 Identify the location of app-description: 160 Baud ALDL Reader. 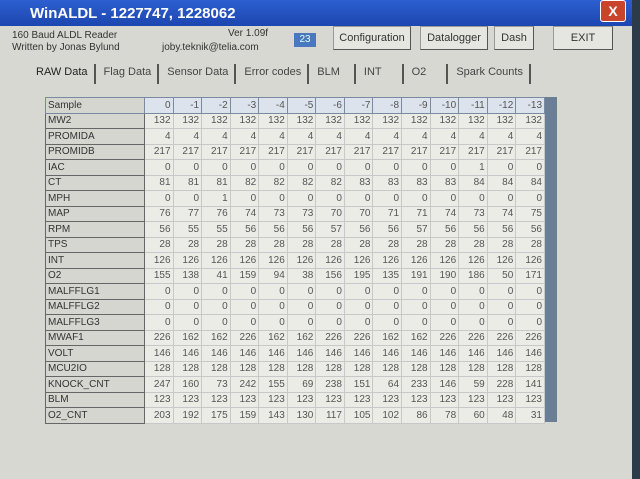
(65, 35).